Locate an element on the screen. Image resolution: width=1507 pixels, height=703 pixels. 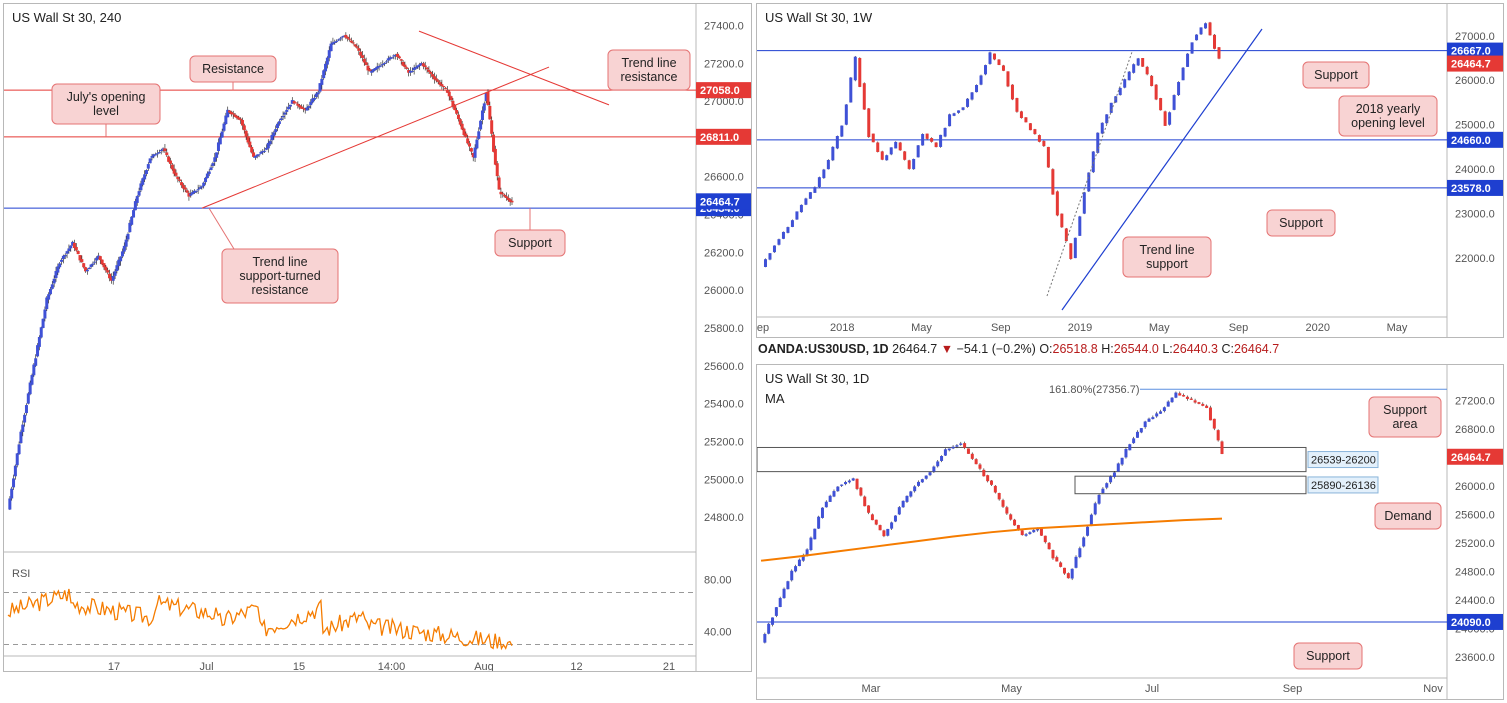
level-tag: 26667.0 is located at coordinates (1471, 52).